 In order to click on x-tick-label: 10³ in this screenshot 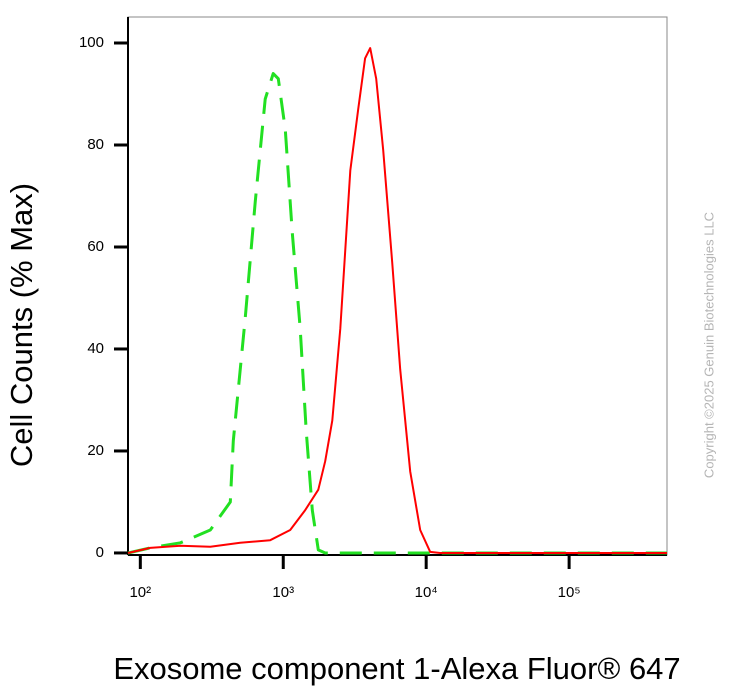, I will do `click(283, 592)`.